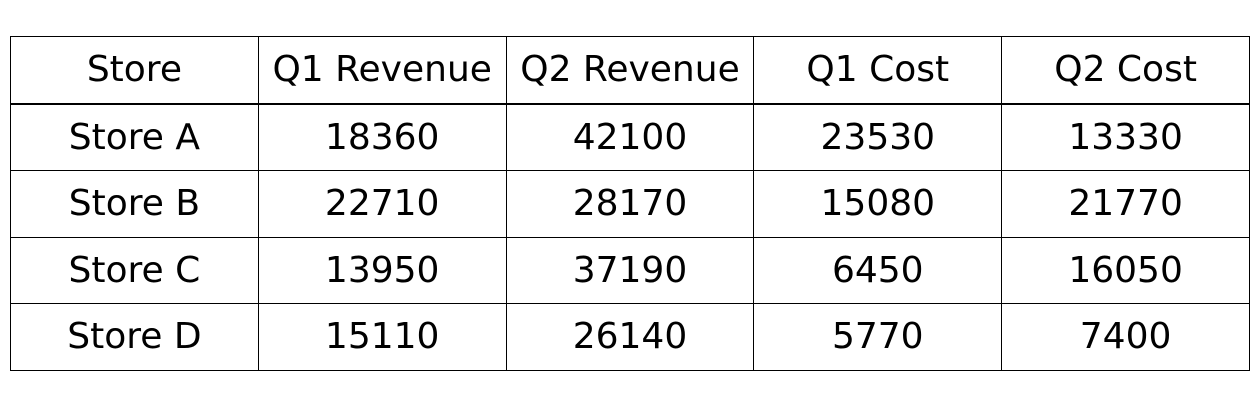 This screenshot has width=1260, height=405. I want to click on column-header-q2-revenue: Q2 Revenue, so click(630, 70).